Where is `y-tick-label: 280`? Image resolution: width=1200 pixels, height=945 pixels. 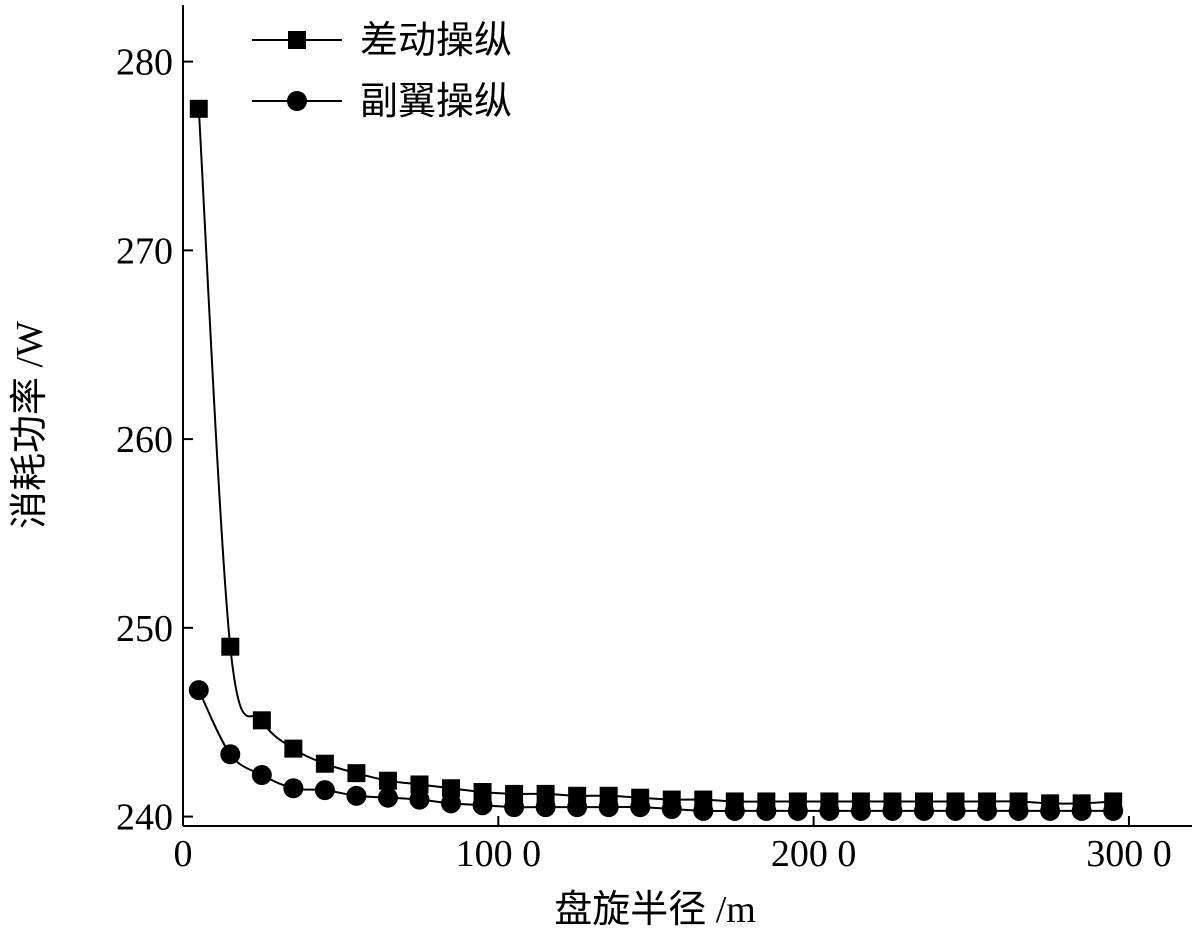 y-tick-label: 280 is located at coordinates (144, 63).